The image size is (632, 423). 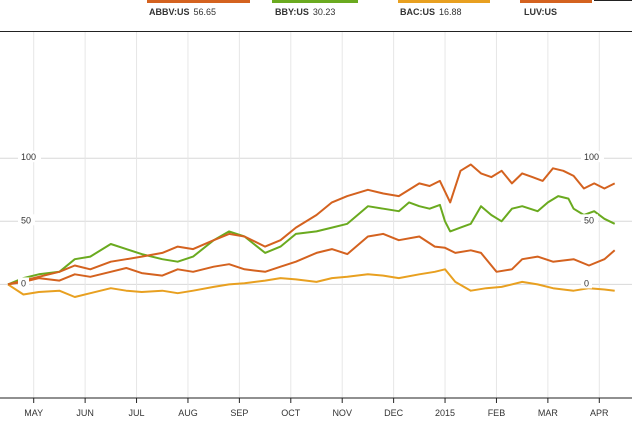 I want to click on legend-item-luv: LUV:US, so click(x=556, y=14).